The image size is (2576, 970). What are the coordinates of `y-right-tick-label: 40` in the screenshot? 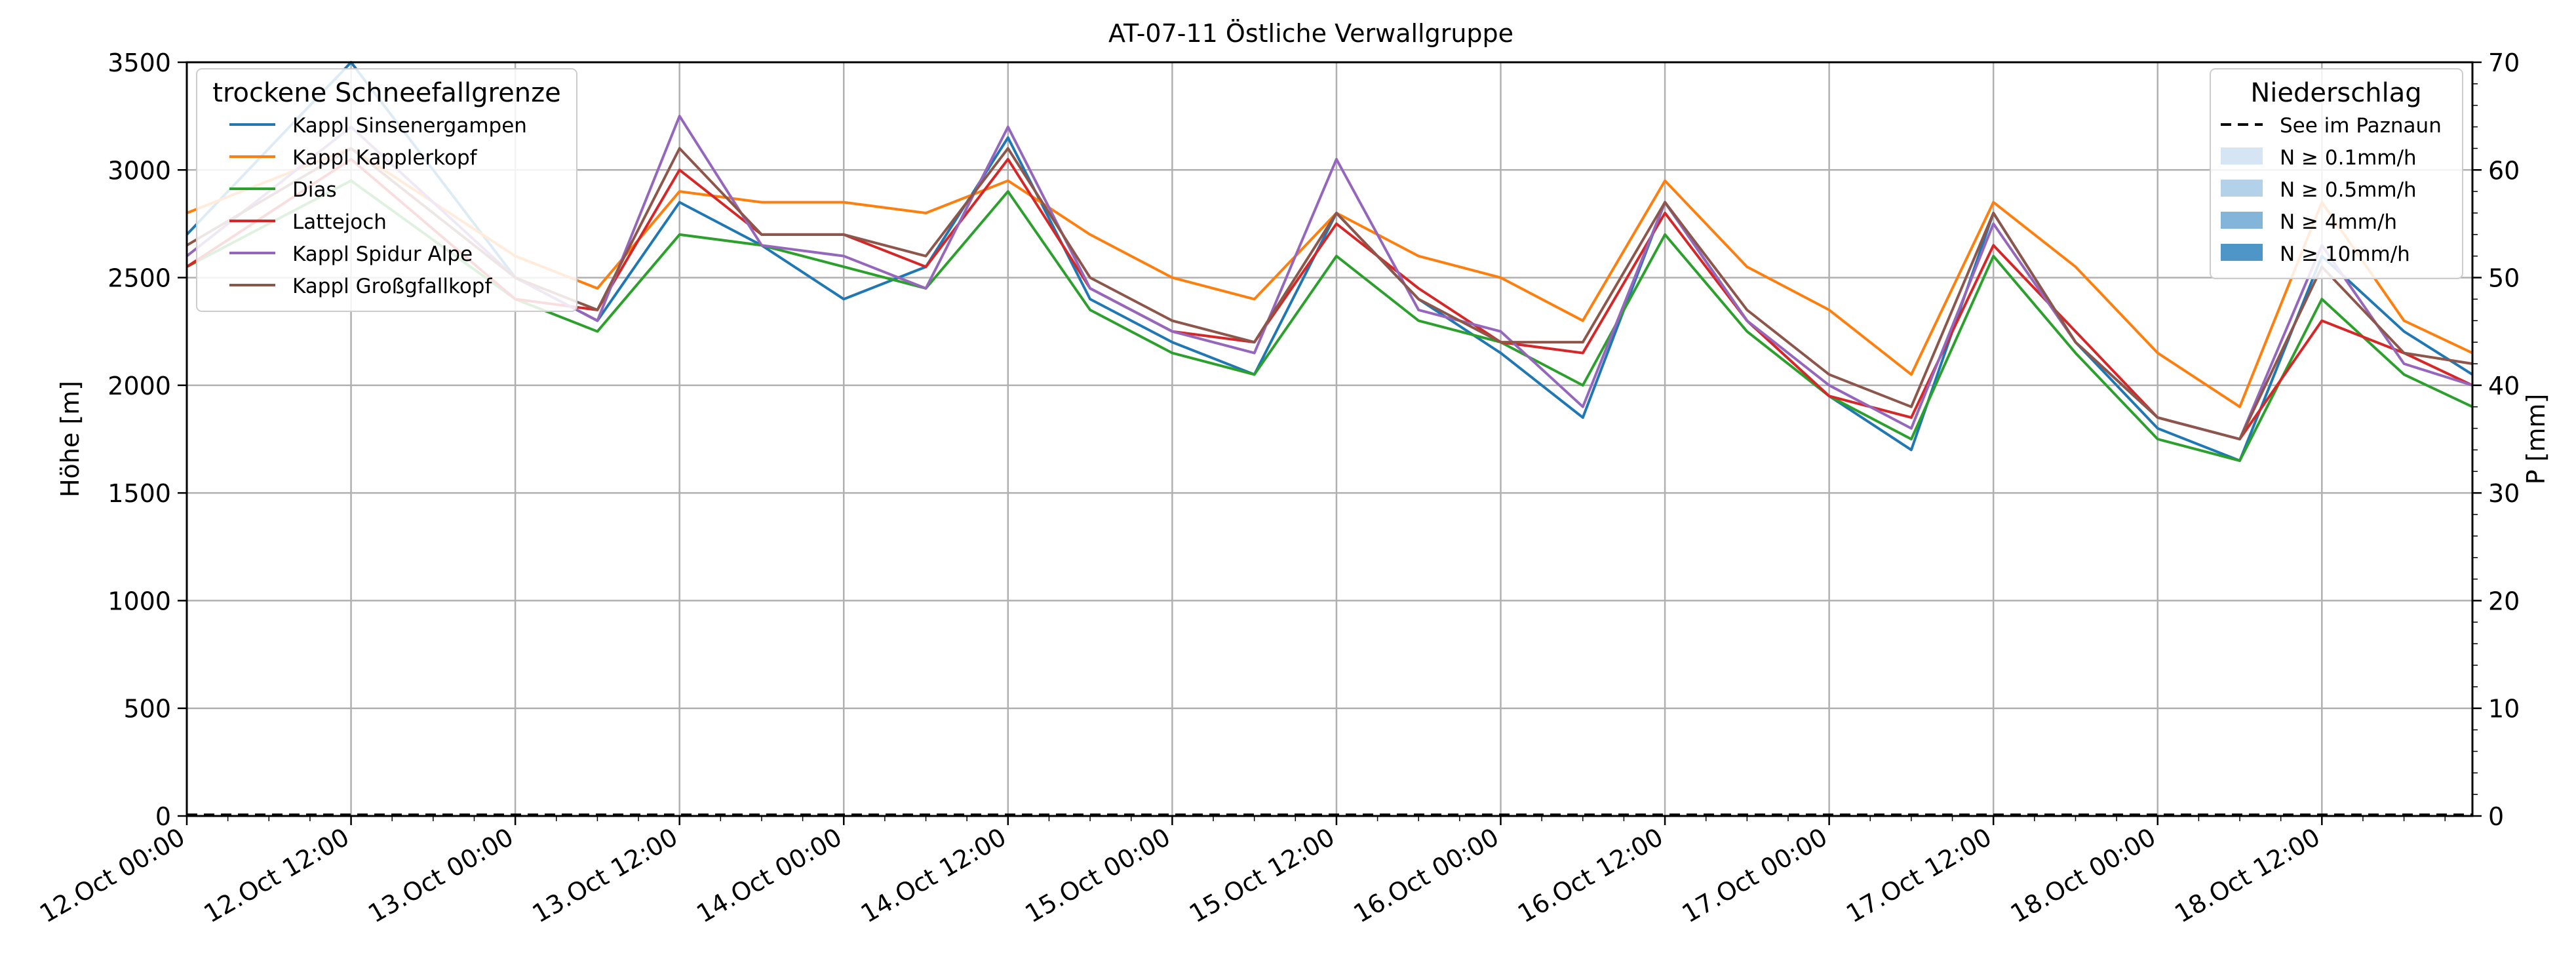 It's located at (2504, 386).